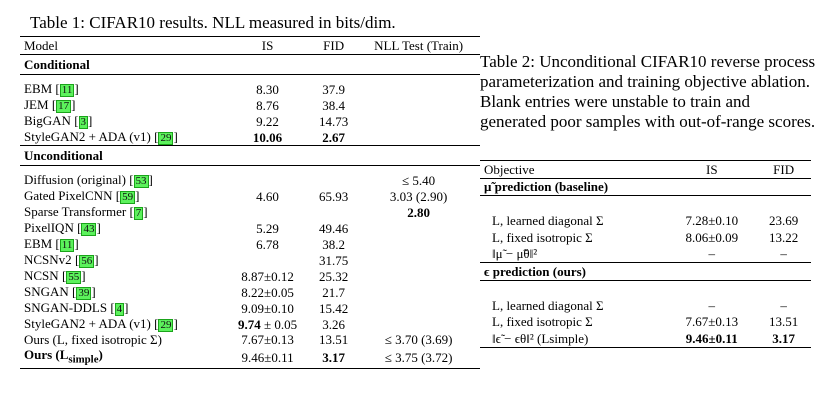 The width and height of the screenshot is (823, 400). Describe the element at coordinates (712, 339) in the screenshot. I see `table2-cell-is: 9.46±0.11` at that location.